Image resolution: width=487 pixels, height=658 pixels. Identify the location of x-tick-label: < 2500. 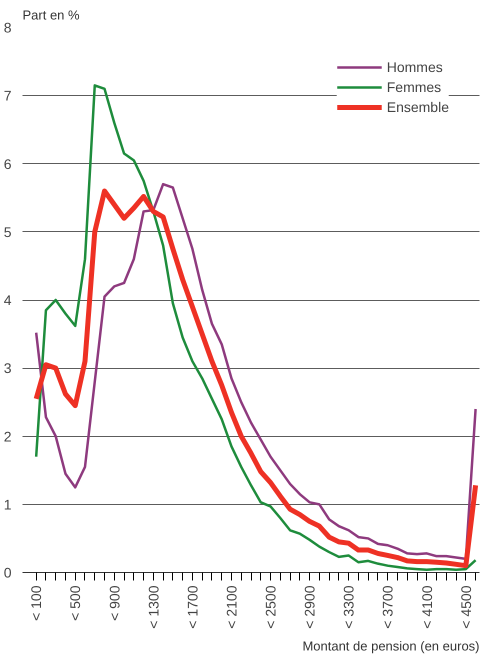
(270, 607).